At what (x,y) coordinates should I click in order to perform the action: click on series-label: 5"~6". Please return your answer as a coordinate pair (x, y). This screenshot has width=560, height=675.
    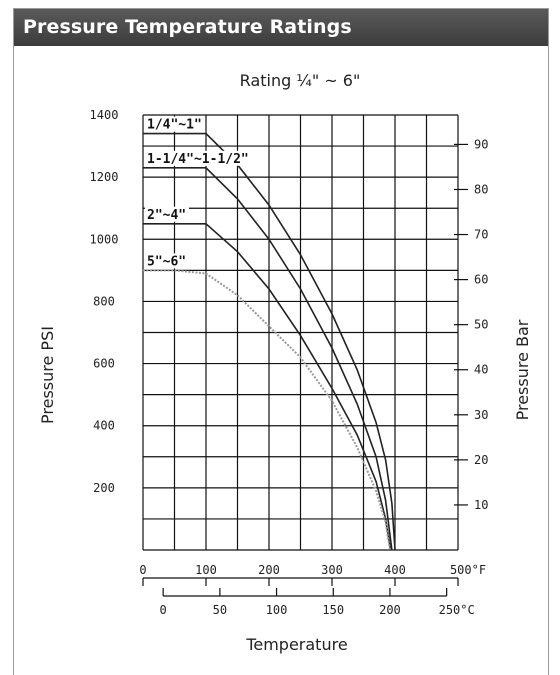
    Looking at the image, I should click on (166, 261).